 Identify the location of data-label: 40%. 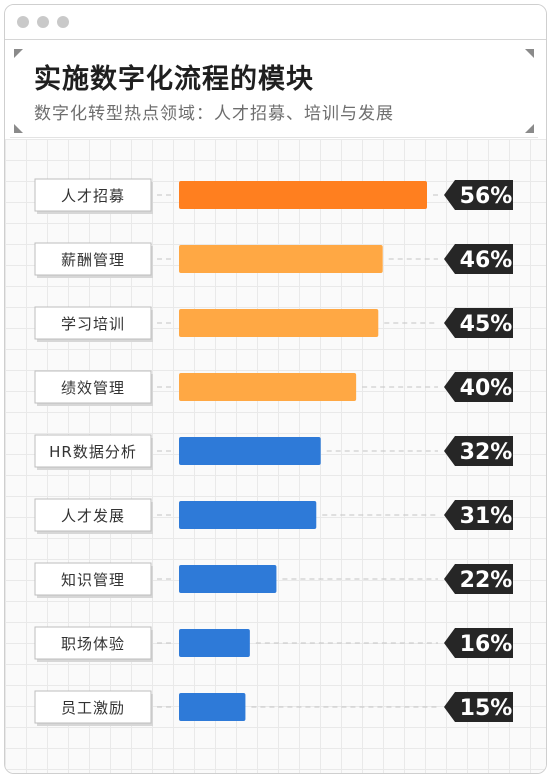
(486, 388).